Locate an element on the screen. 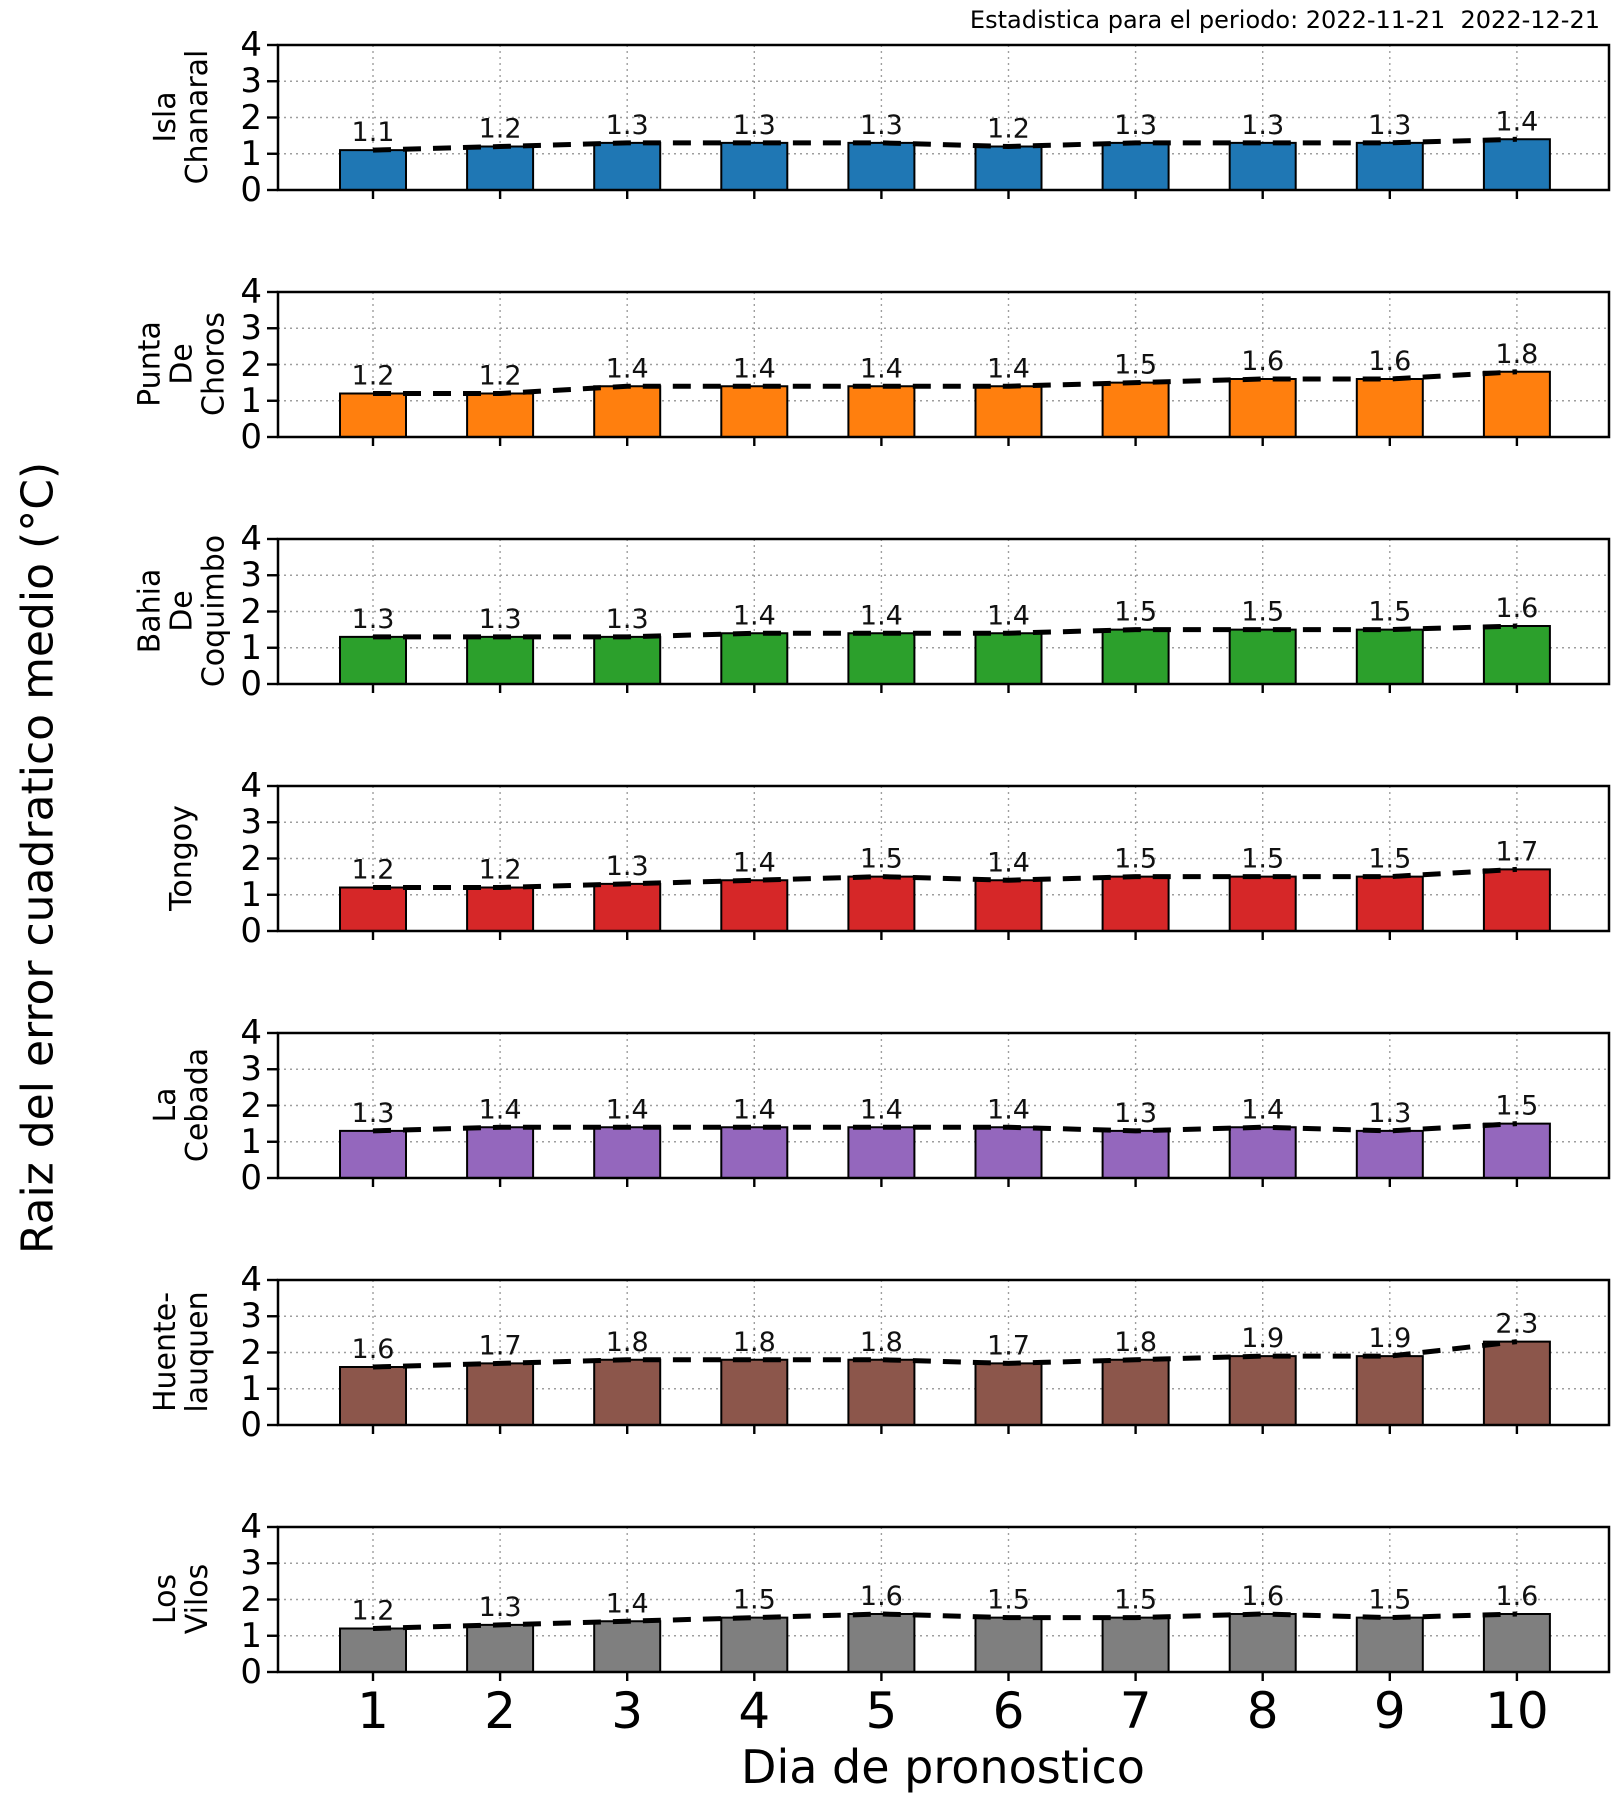  plot-area: 1.3 1.3 1.3 1.4 1.4 1.4 1.5 1.5 1.5 1.6 is located at coordinates (939, 615).